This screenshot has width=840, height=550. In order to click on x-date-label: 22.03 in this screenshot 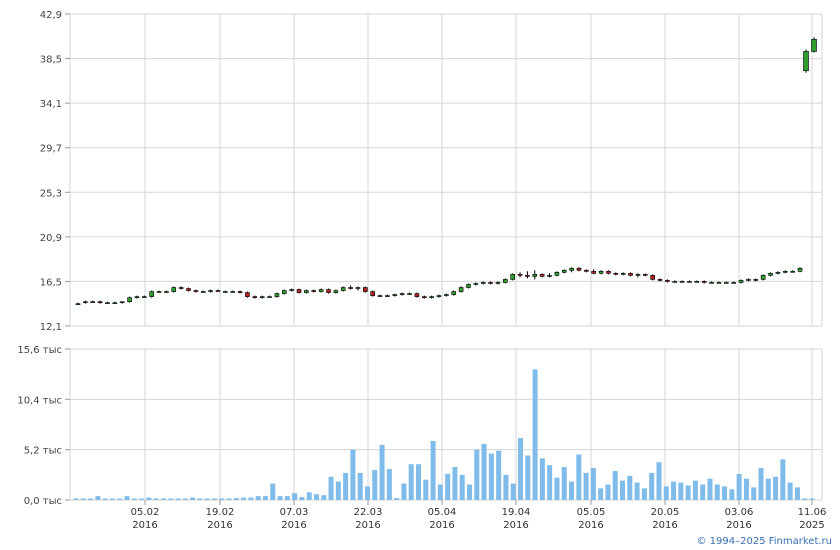, I will do `click(368, 512)`.